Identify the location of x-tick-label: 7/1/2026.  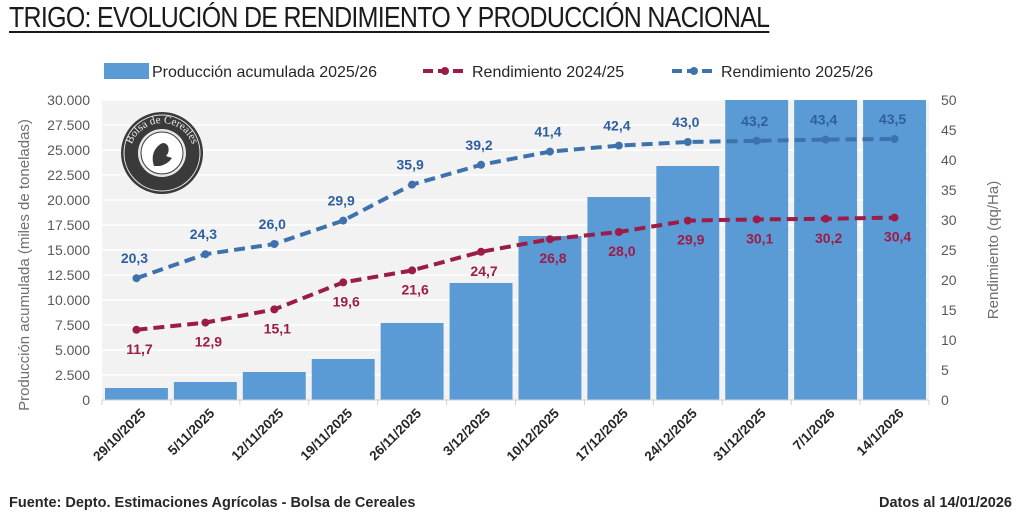
(814, 429).